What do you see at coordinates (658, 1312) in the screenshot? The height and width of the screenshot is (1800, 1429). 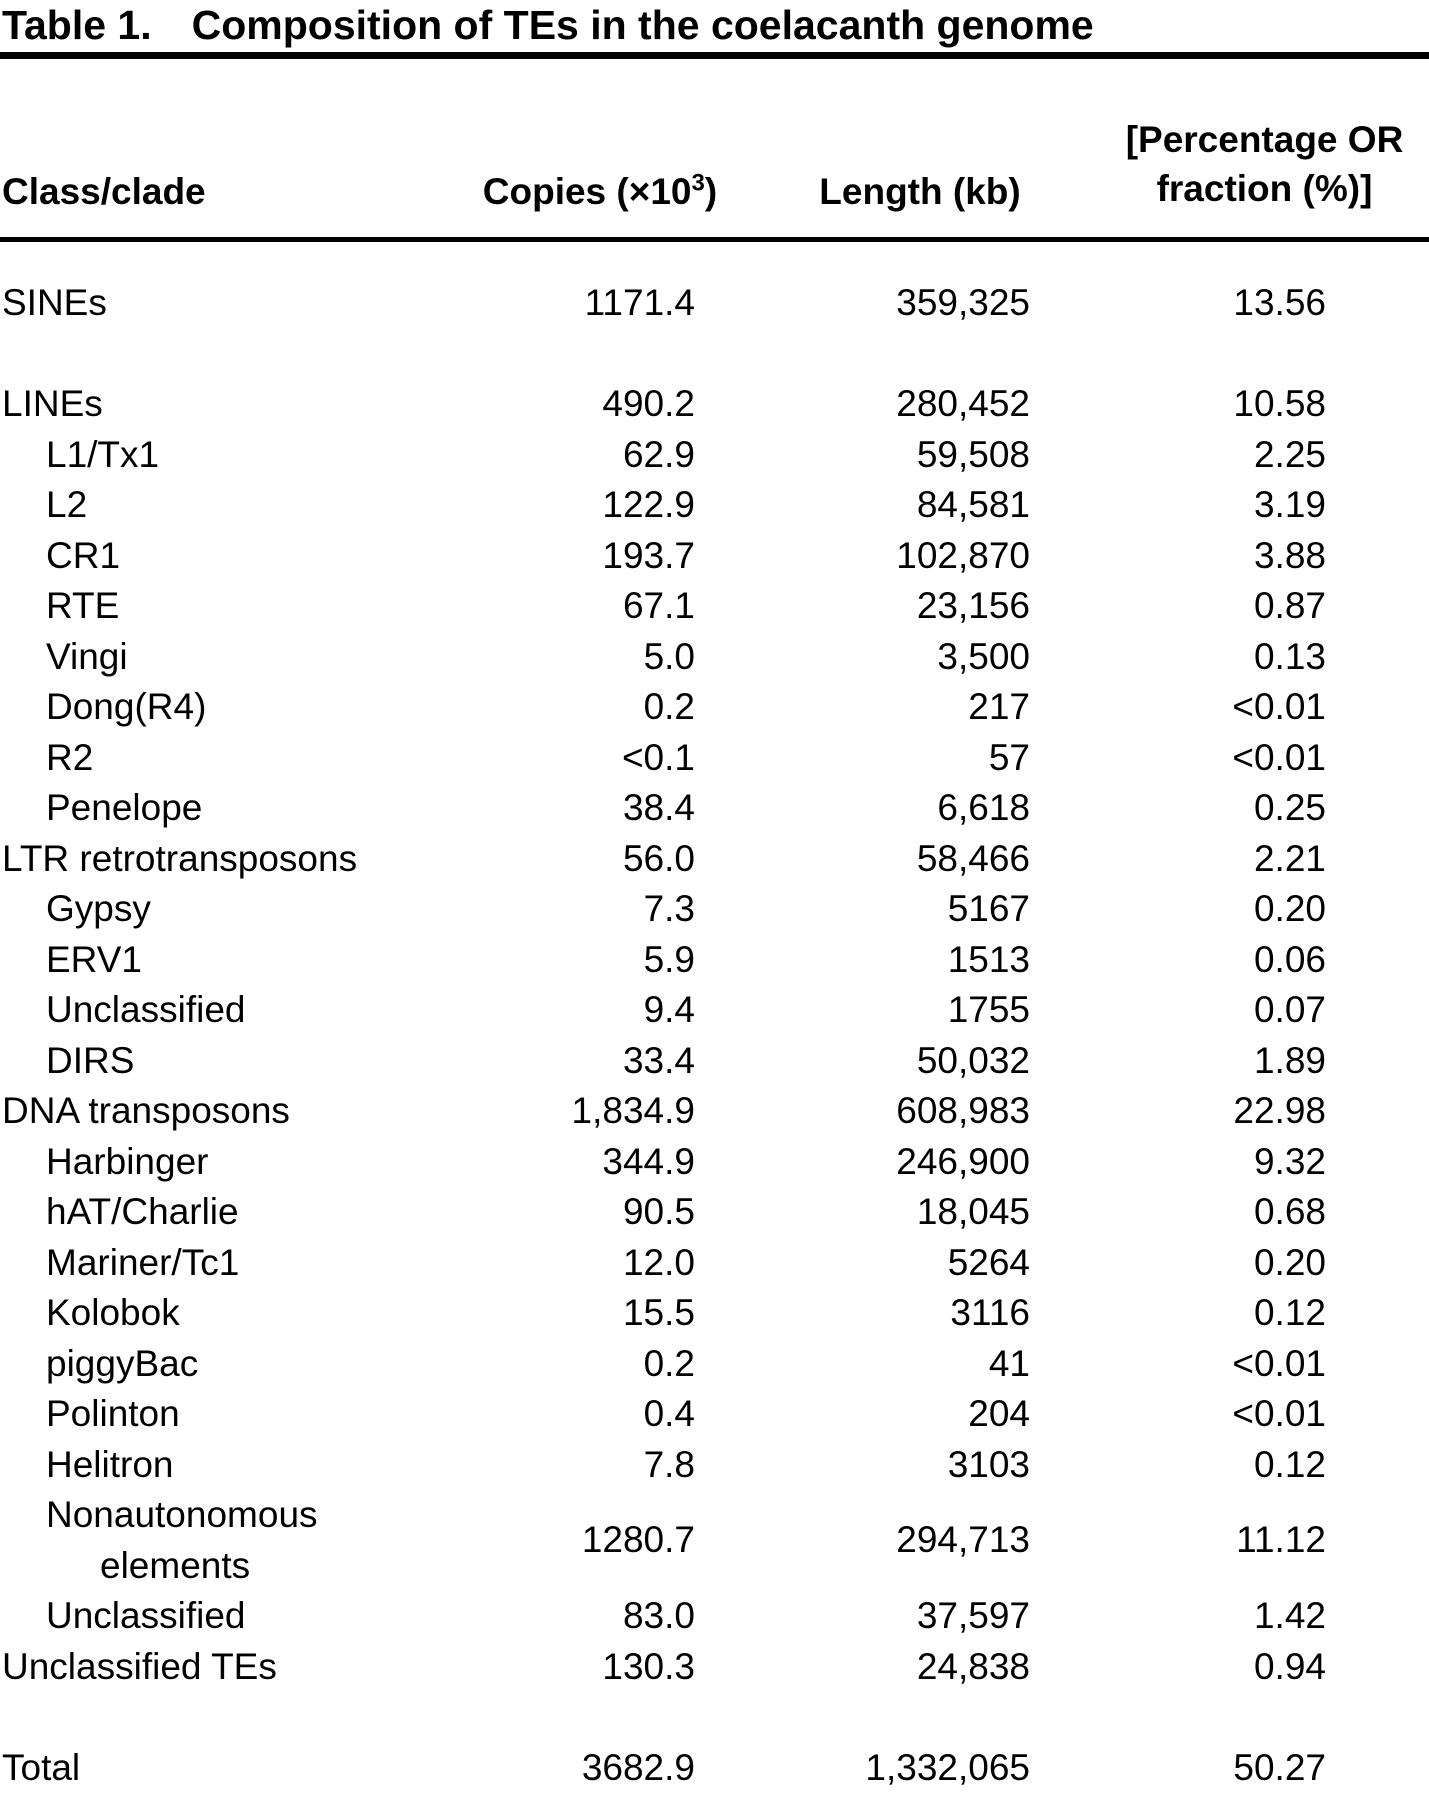 I see `cell-copies: 15.5` at bounding box center [658, 1312].